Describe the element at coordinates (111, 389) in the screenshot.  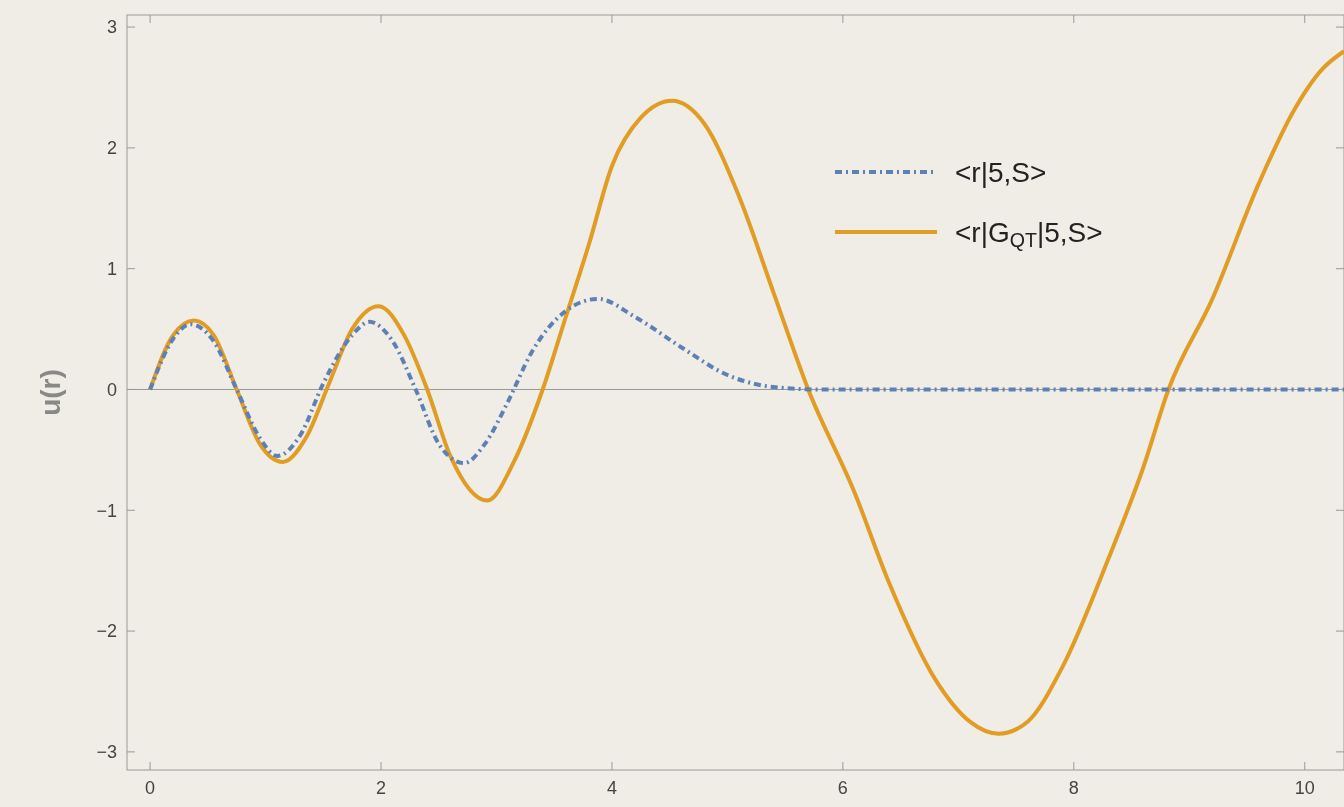
I see `y-tick-label: 0` at that location.